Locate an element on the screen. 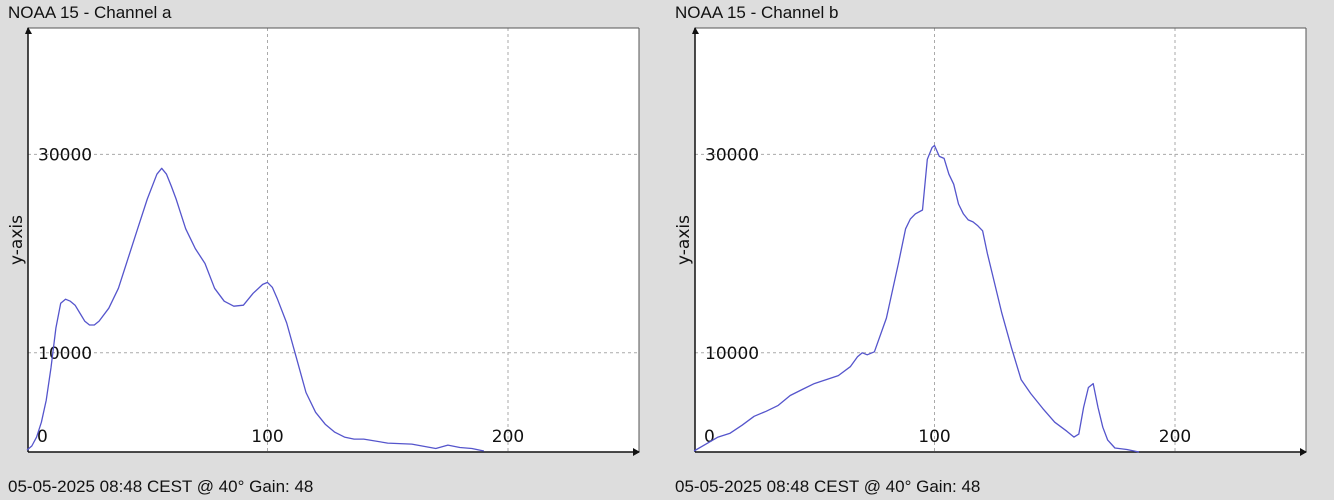  chart-title: NOAA 15 - Channel a is located at coordinates (90, 12).